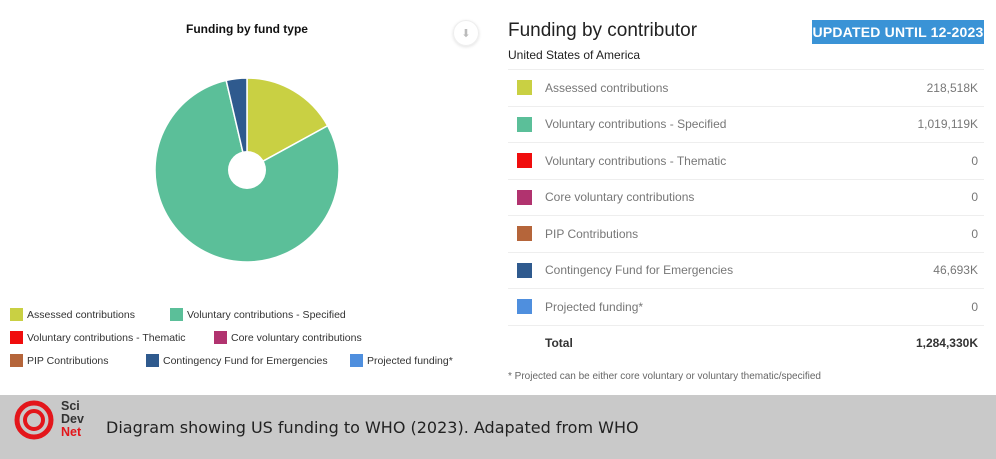 This screenshot has height=459, width=996. I want to click on legend-item: Assessed contributions, so click(72, 314).